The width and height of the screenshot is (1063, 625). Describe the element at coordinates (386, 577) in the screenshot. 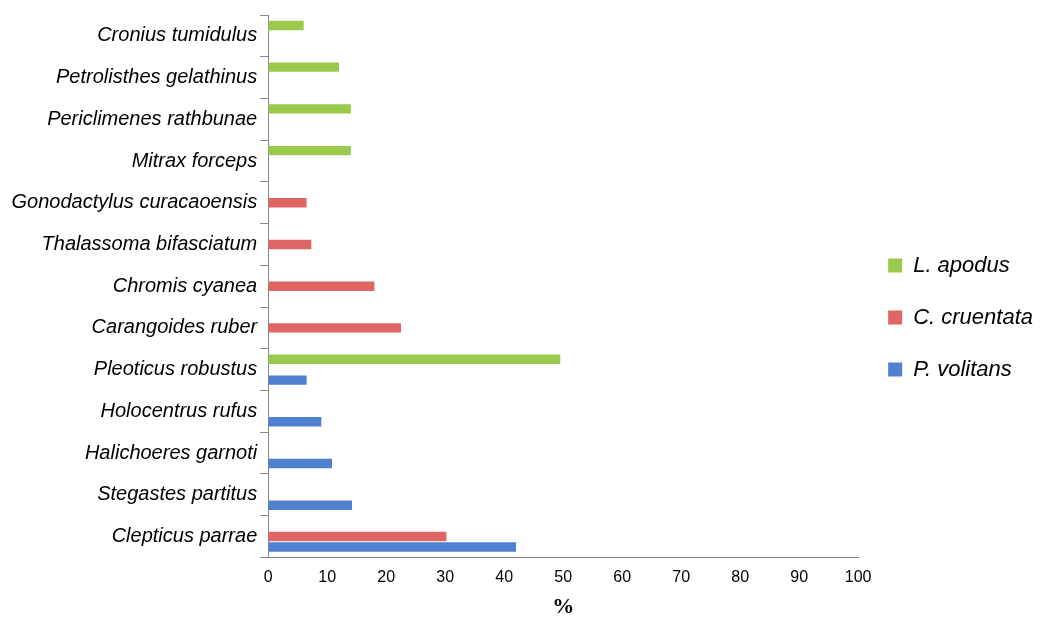

I see `x-tick-label: 20` at that location.